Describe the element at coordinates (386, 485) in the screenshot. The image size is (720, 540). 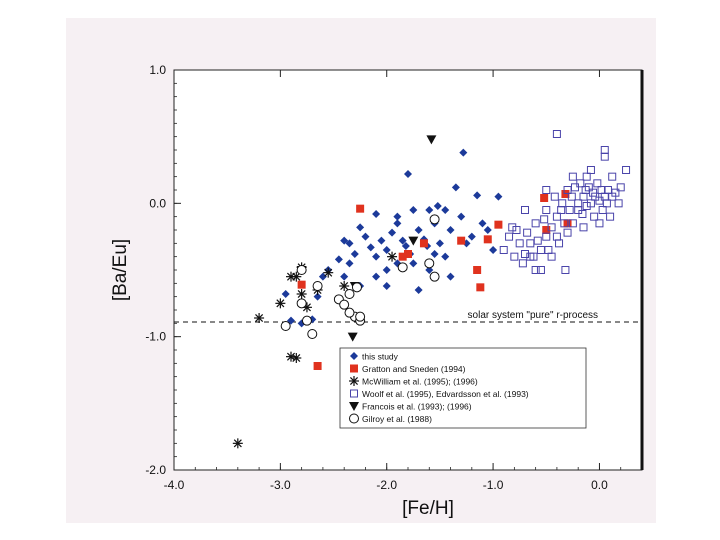
I see `x-tick-label: -2.0` at that location.